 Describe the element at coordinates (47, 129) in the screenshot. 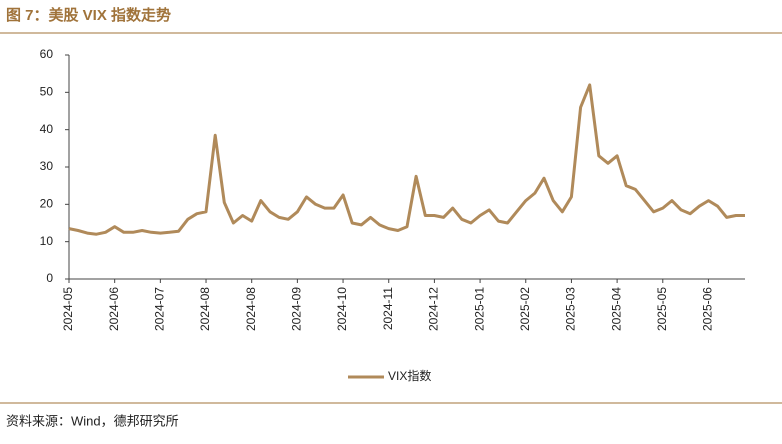

I see `y-tick-label: 40` at that location.